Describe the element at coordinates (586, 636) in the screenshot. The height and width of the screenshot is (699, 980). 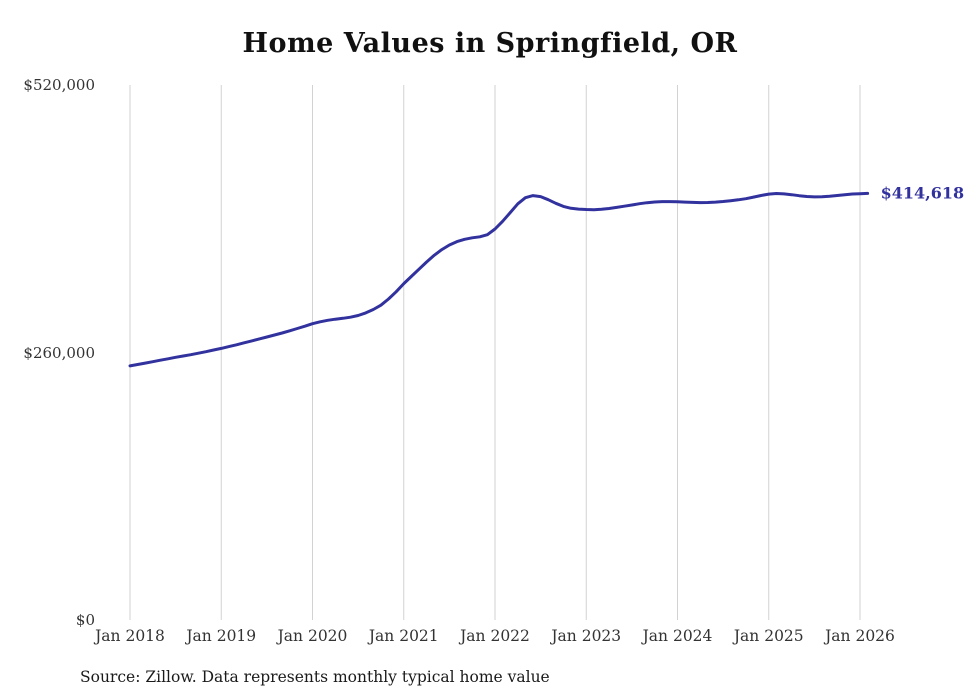
I see `x-tick-label: Jan 2023` at that location.